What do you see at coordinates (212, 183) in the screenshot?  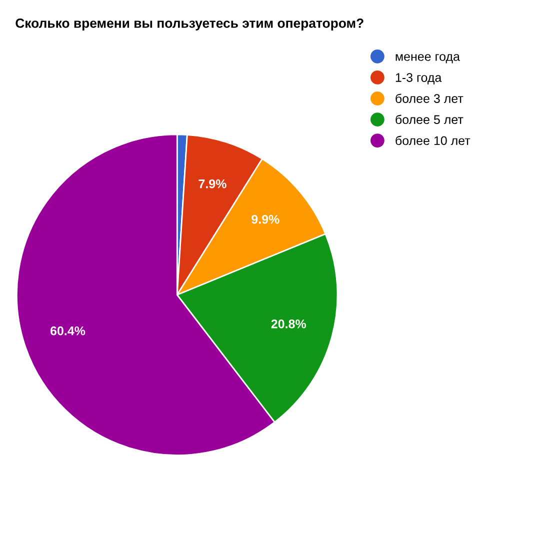 I see `data-label: 7.9%` at bounding box center [212, 183].